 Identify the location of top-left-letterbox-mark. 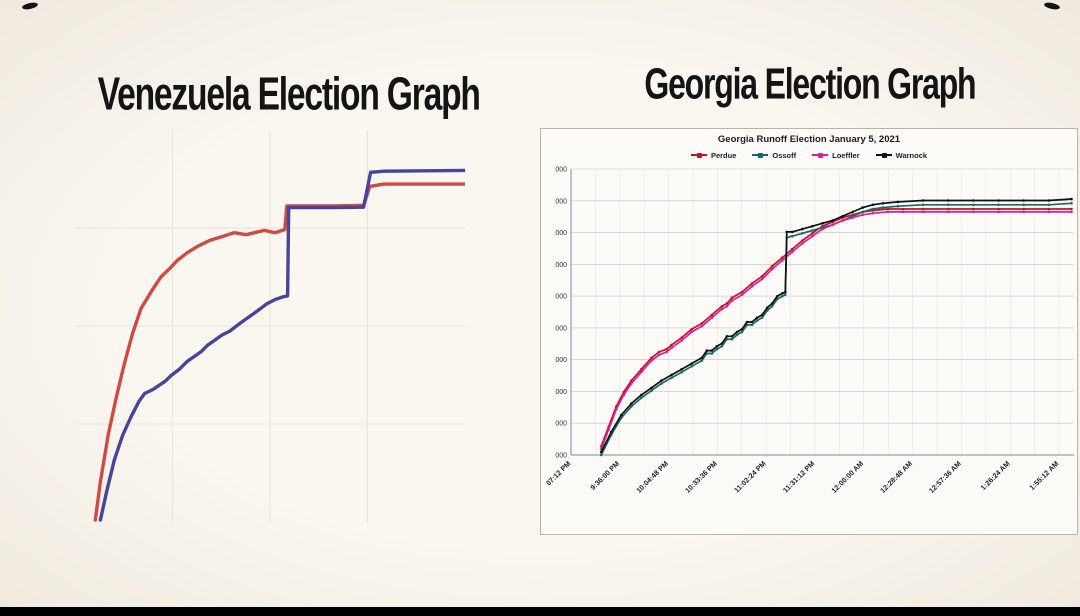
(30, 6).